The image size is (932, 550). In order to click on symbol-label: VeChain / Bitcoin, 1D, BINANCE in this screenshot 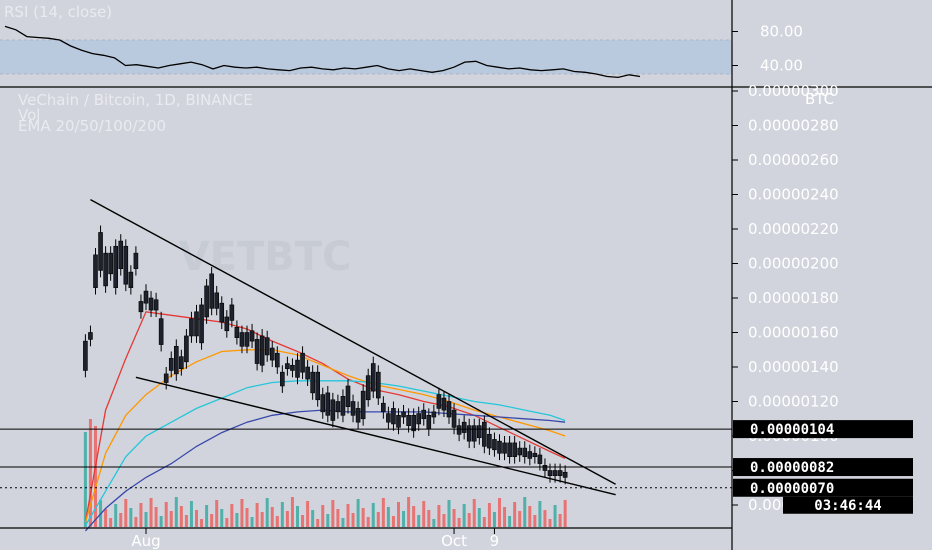, I will do `click(135, 100)`.